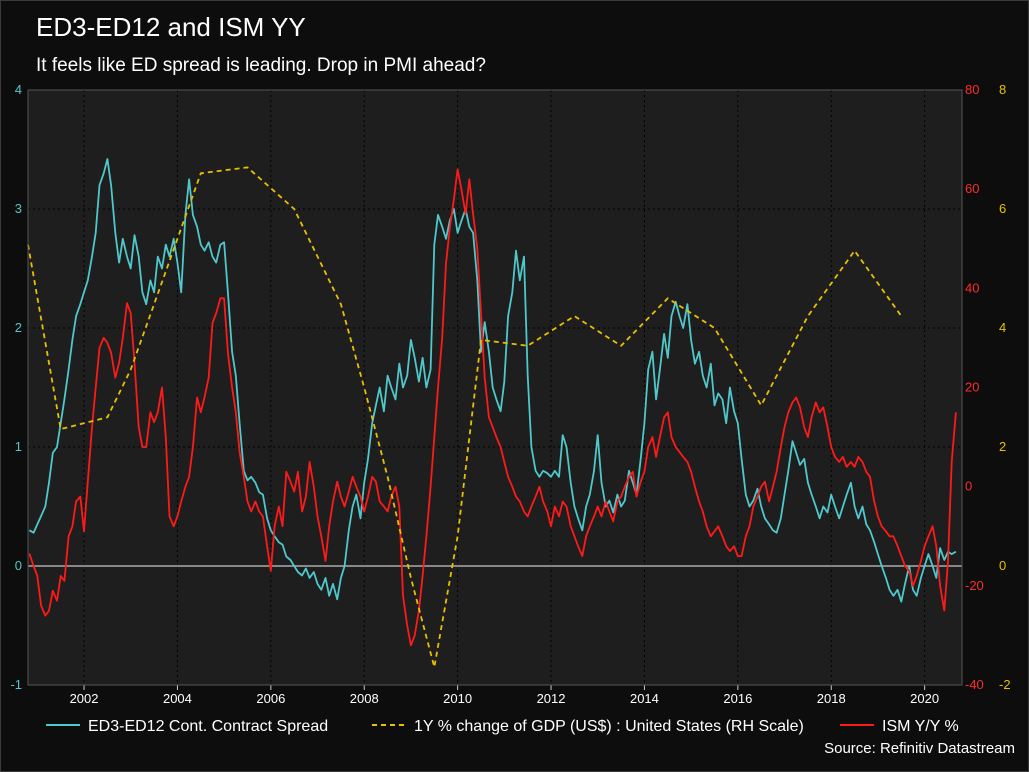  I want to click on x-tick-label: 2014, so click(644, 698).